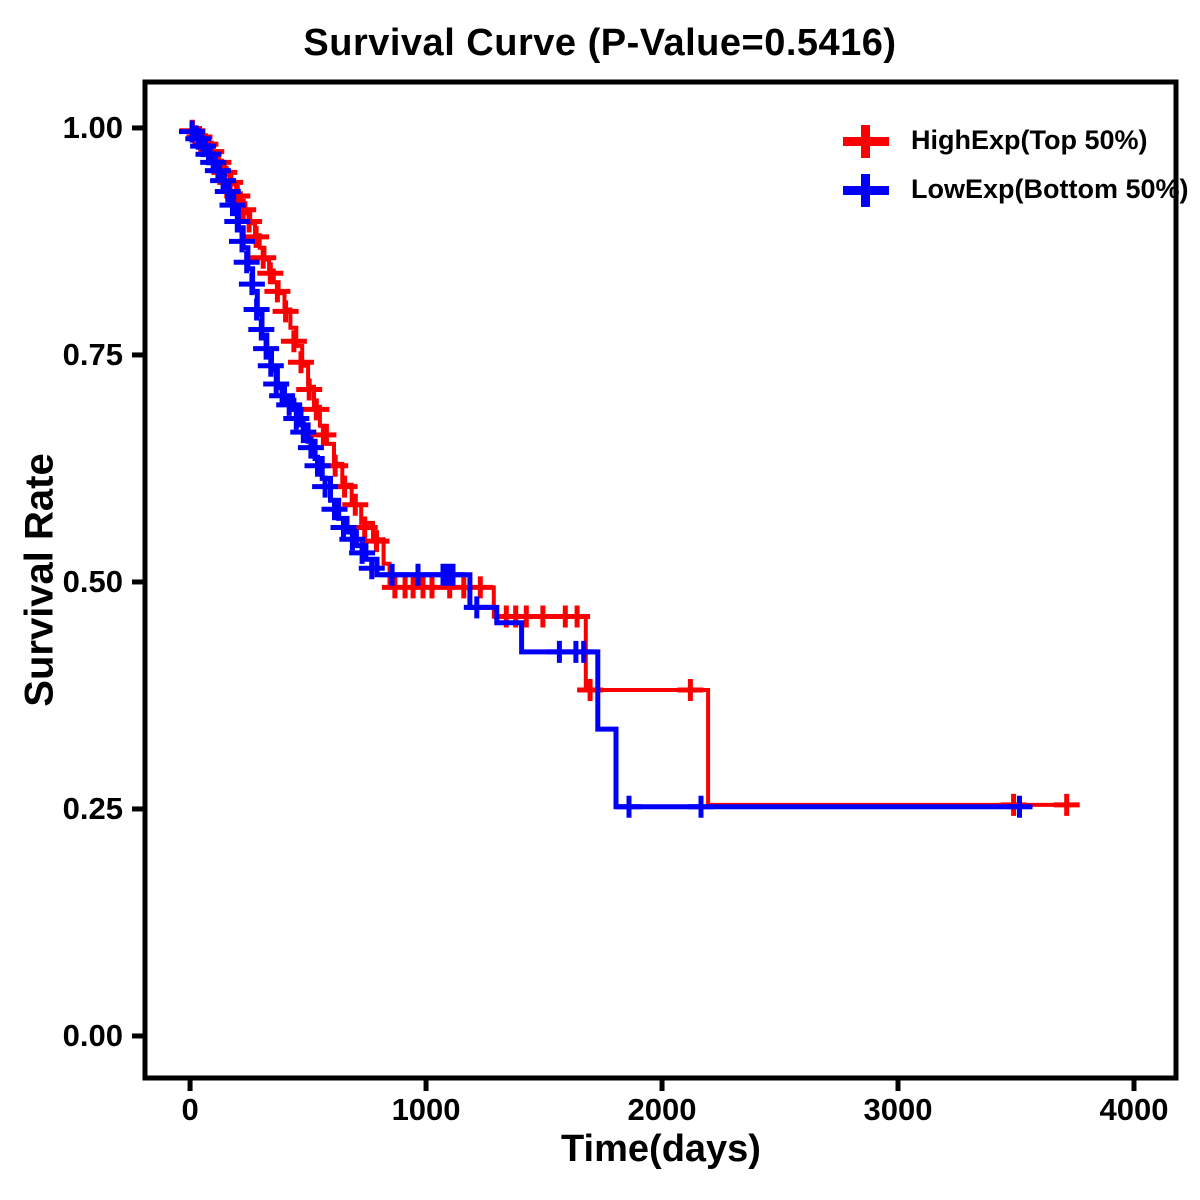 This screenshot has height=1200, width=1200. I want to click on x-axis-label: Time(days), so click(661, 1149).